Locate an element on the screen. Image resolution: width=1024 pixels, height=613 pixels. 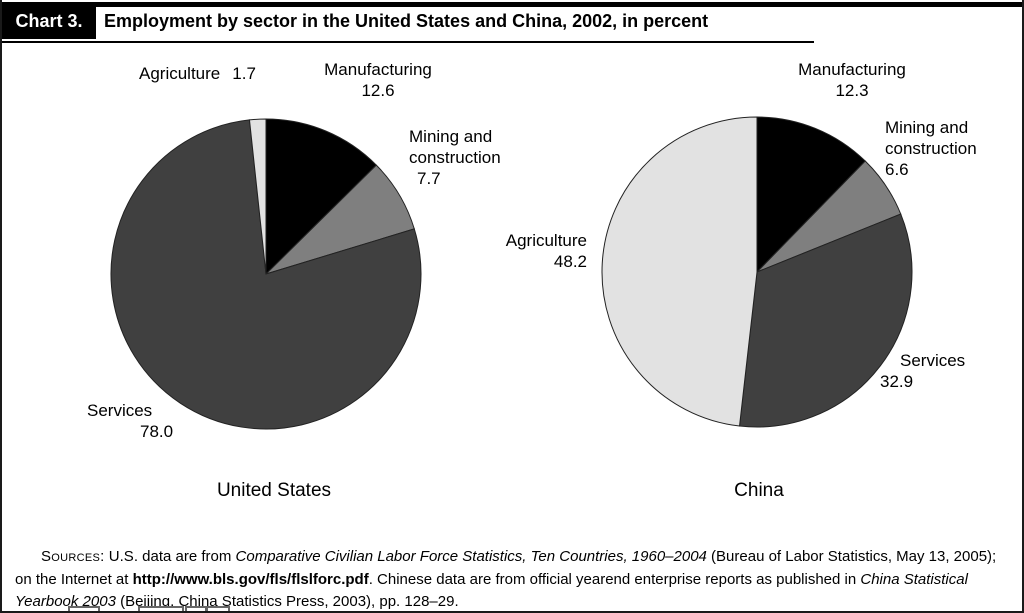
us-agriculture-name: Agriculture is located at coordinates (180, 73).